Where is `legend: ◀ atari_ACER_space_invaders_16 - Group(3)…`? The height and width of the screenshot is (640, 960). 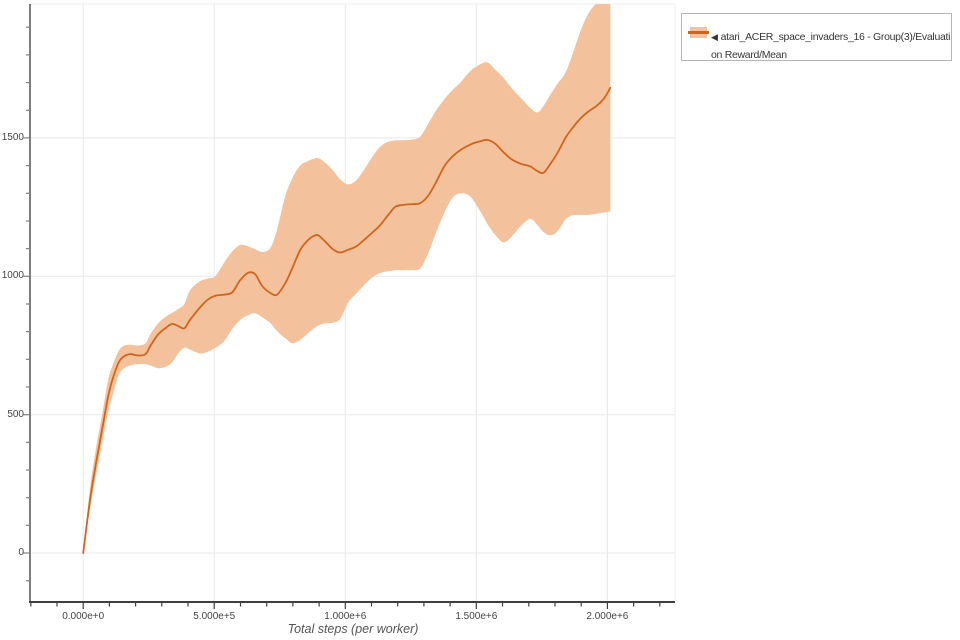 legend: ◀ atari_ACER_space_invaders_16 - Group(3)… is located at coordinates (816, 37).